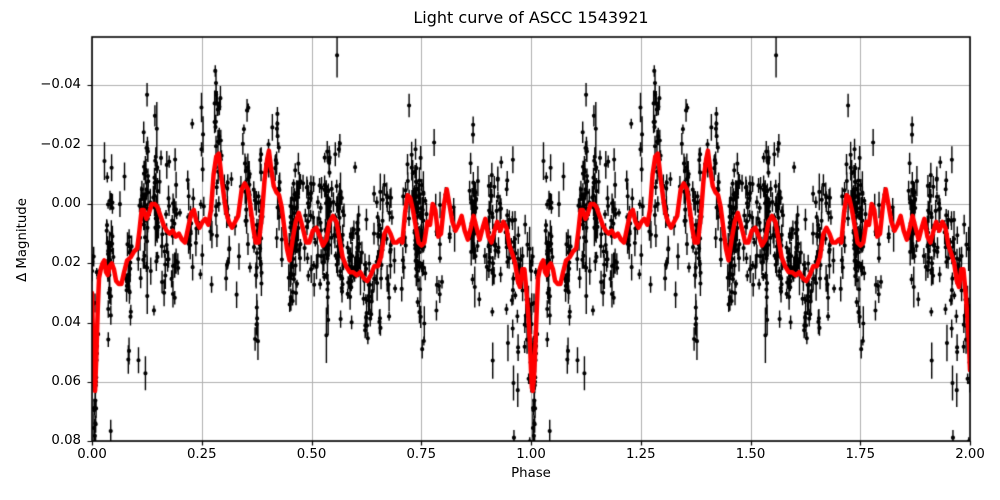 This screenshot has height=500, width=1000. What do you see at coordinates (640, 454) in the screenshot?
I see `x-tick-label: 1.25` at bounding box center [640, 454].